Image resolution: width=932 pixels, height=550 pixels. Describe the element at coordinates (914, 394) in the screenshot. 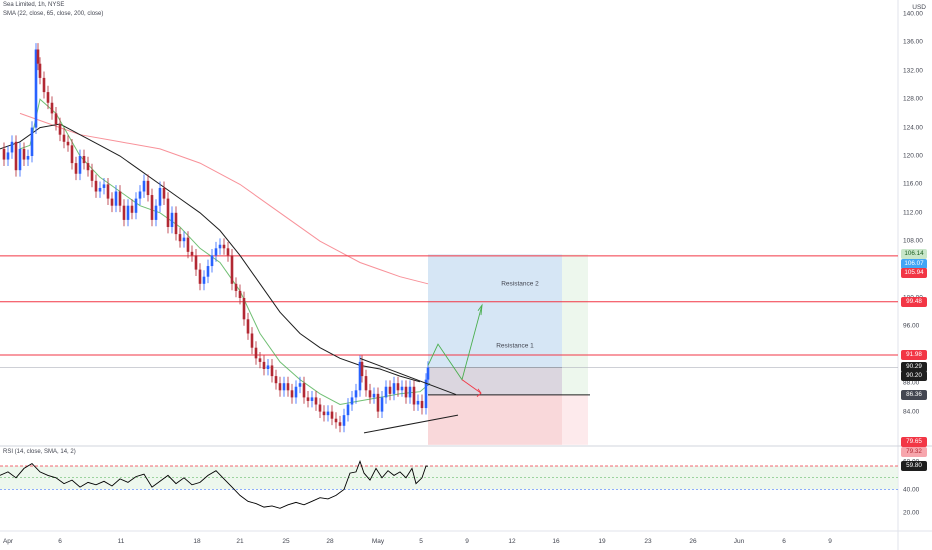

I see `price-tag: 86.36` at that location.